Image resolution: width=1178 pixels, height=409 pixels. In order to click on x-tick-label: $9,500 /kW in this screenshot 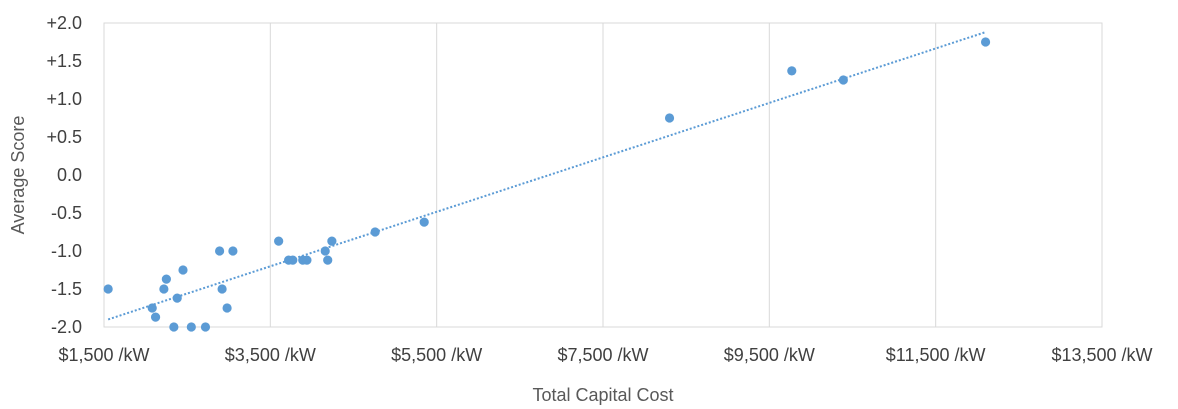, I will do `click(769, 355)`.